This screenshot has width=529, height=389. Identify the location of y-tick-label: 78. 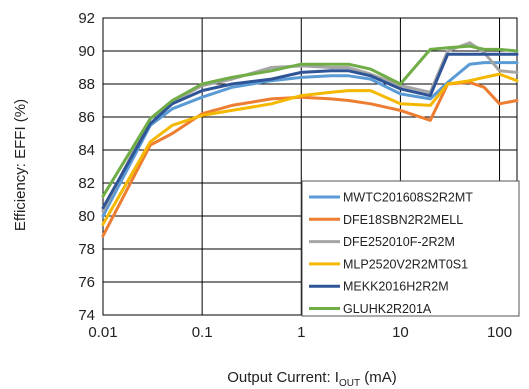
(86, 249).